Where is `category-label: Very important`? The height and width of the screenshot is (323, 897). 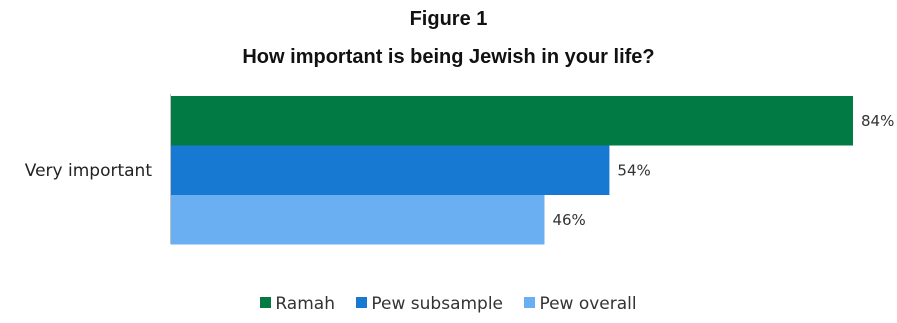
category-label: Very important is located at coordinates (89, 171).